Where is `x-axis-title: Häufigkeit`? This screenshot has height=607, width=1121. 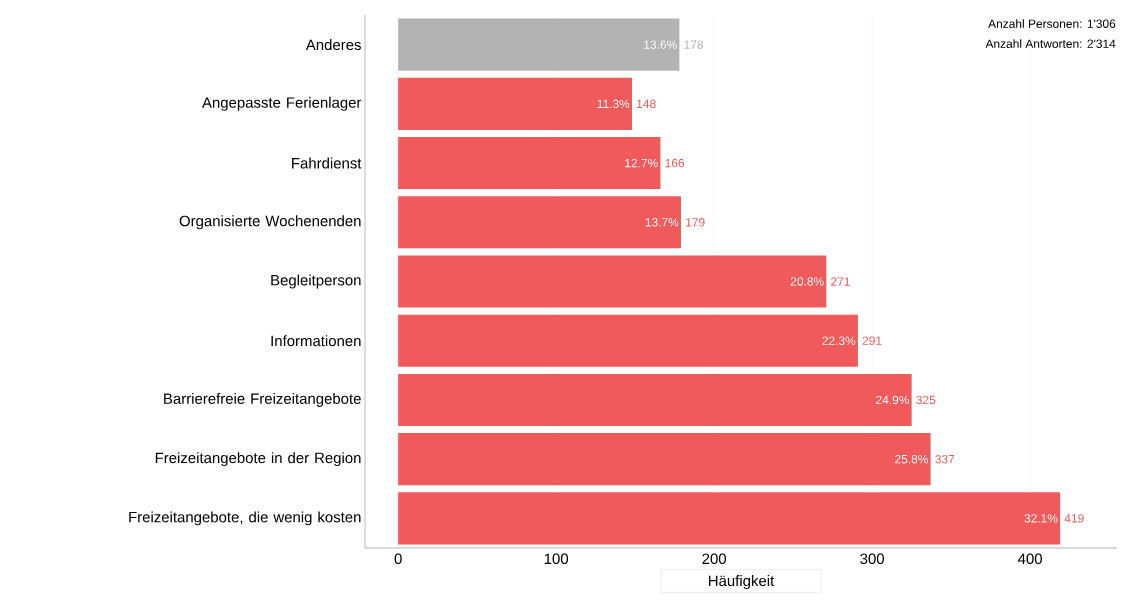
x-axis-title: Häufigkeit is located at coordinates (742, 582).